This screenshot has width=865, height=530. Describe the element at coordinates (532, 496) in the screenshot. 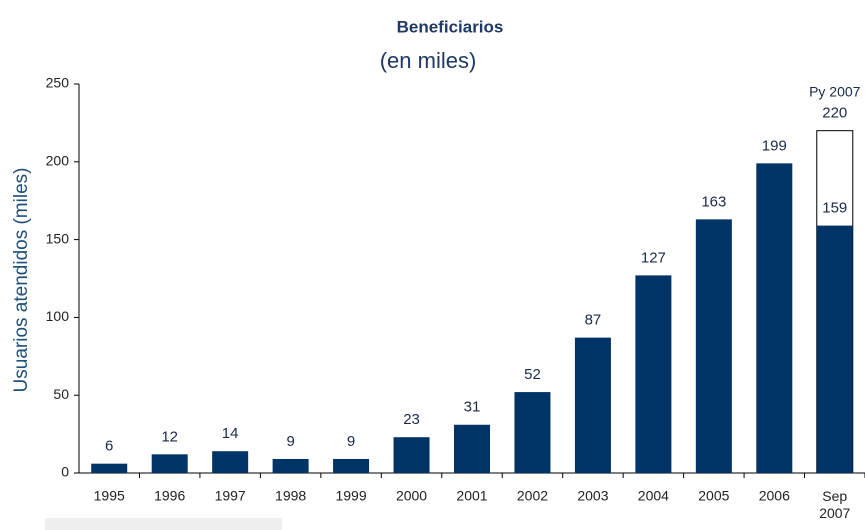

I see `x-tick-label: 2002` at that location.